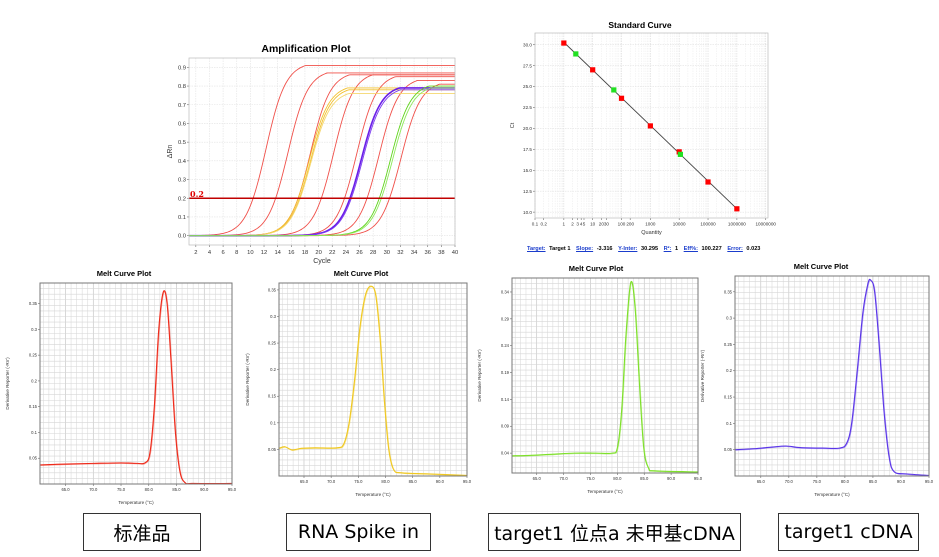 This screenshot has height=557, width=939. Describe the element at coordinates (848, 532) in the screenshot. I see `sample-label-target1-cdna: target1 cDNA` at that location.